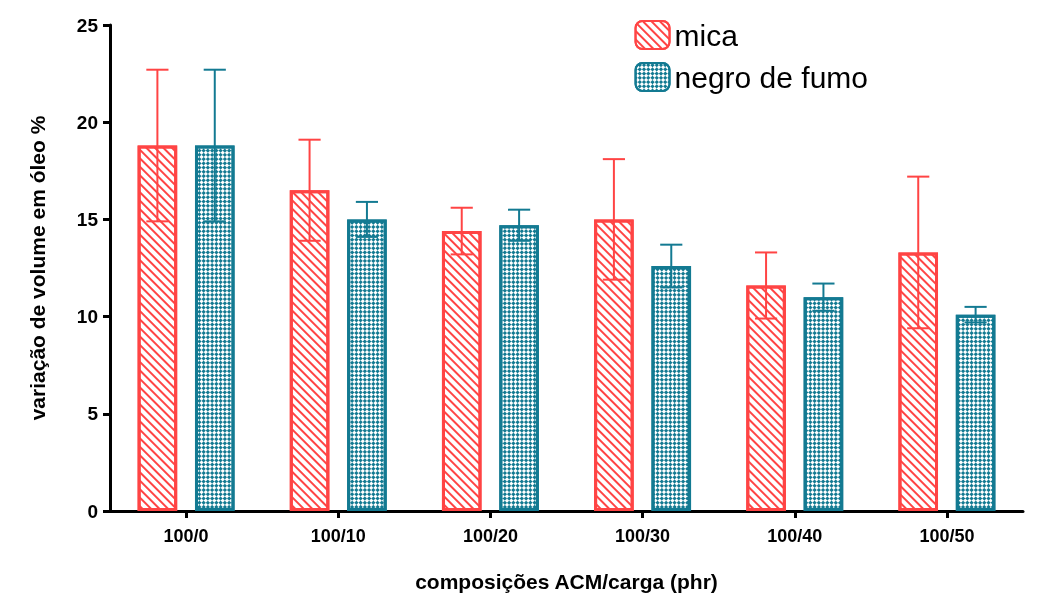 The height and width of the screenshot is (601, 1043). I want to click on x-tick-label: 100/20, so click(490, 536).